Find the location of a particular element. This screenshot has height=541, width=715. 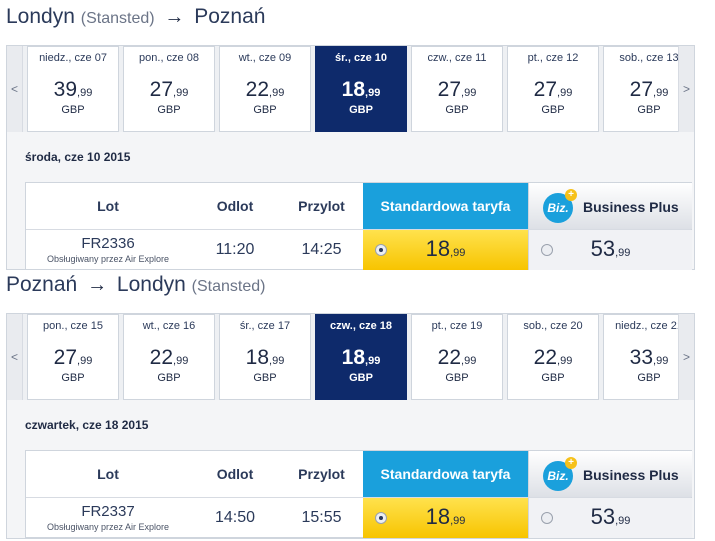

depart-time: 11:20 is located at coordinates (235, 249).